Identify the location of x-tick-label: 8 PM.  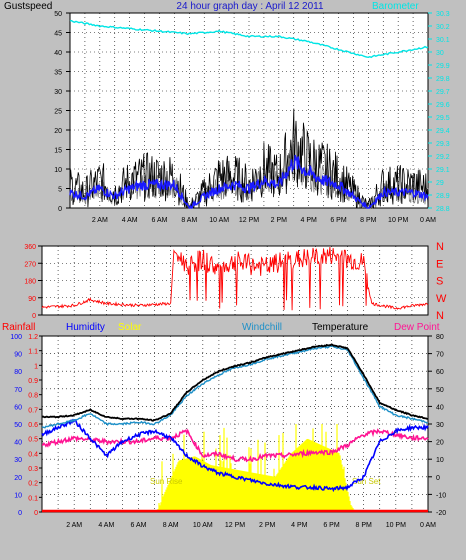
(363, 525).